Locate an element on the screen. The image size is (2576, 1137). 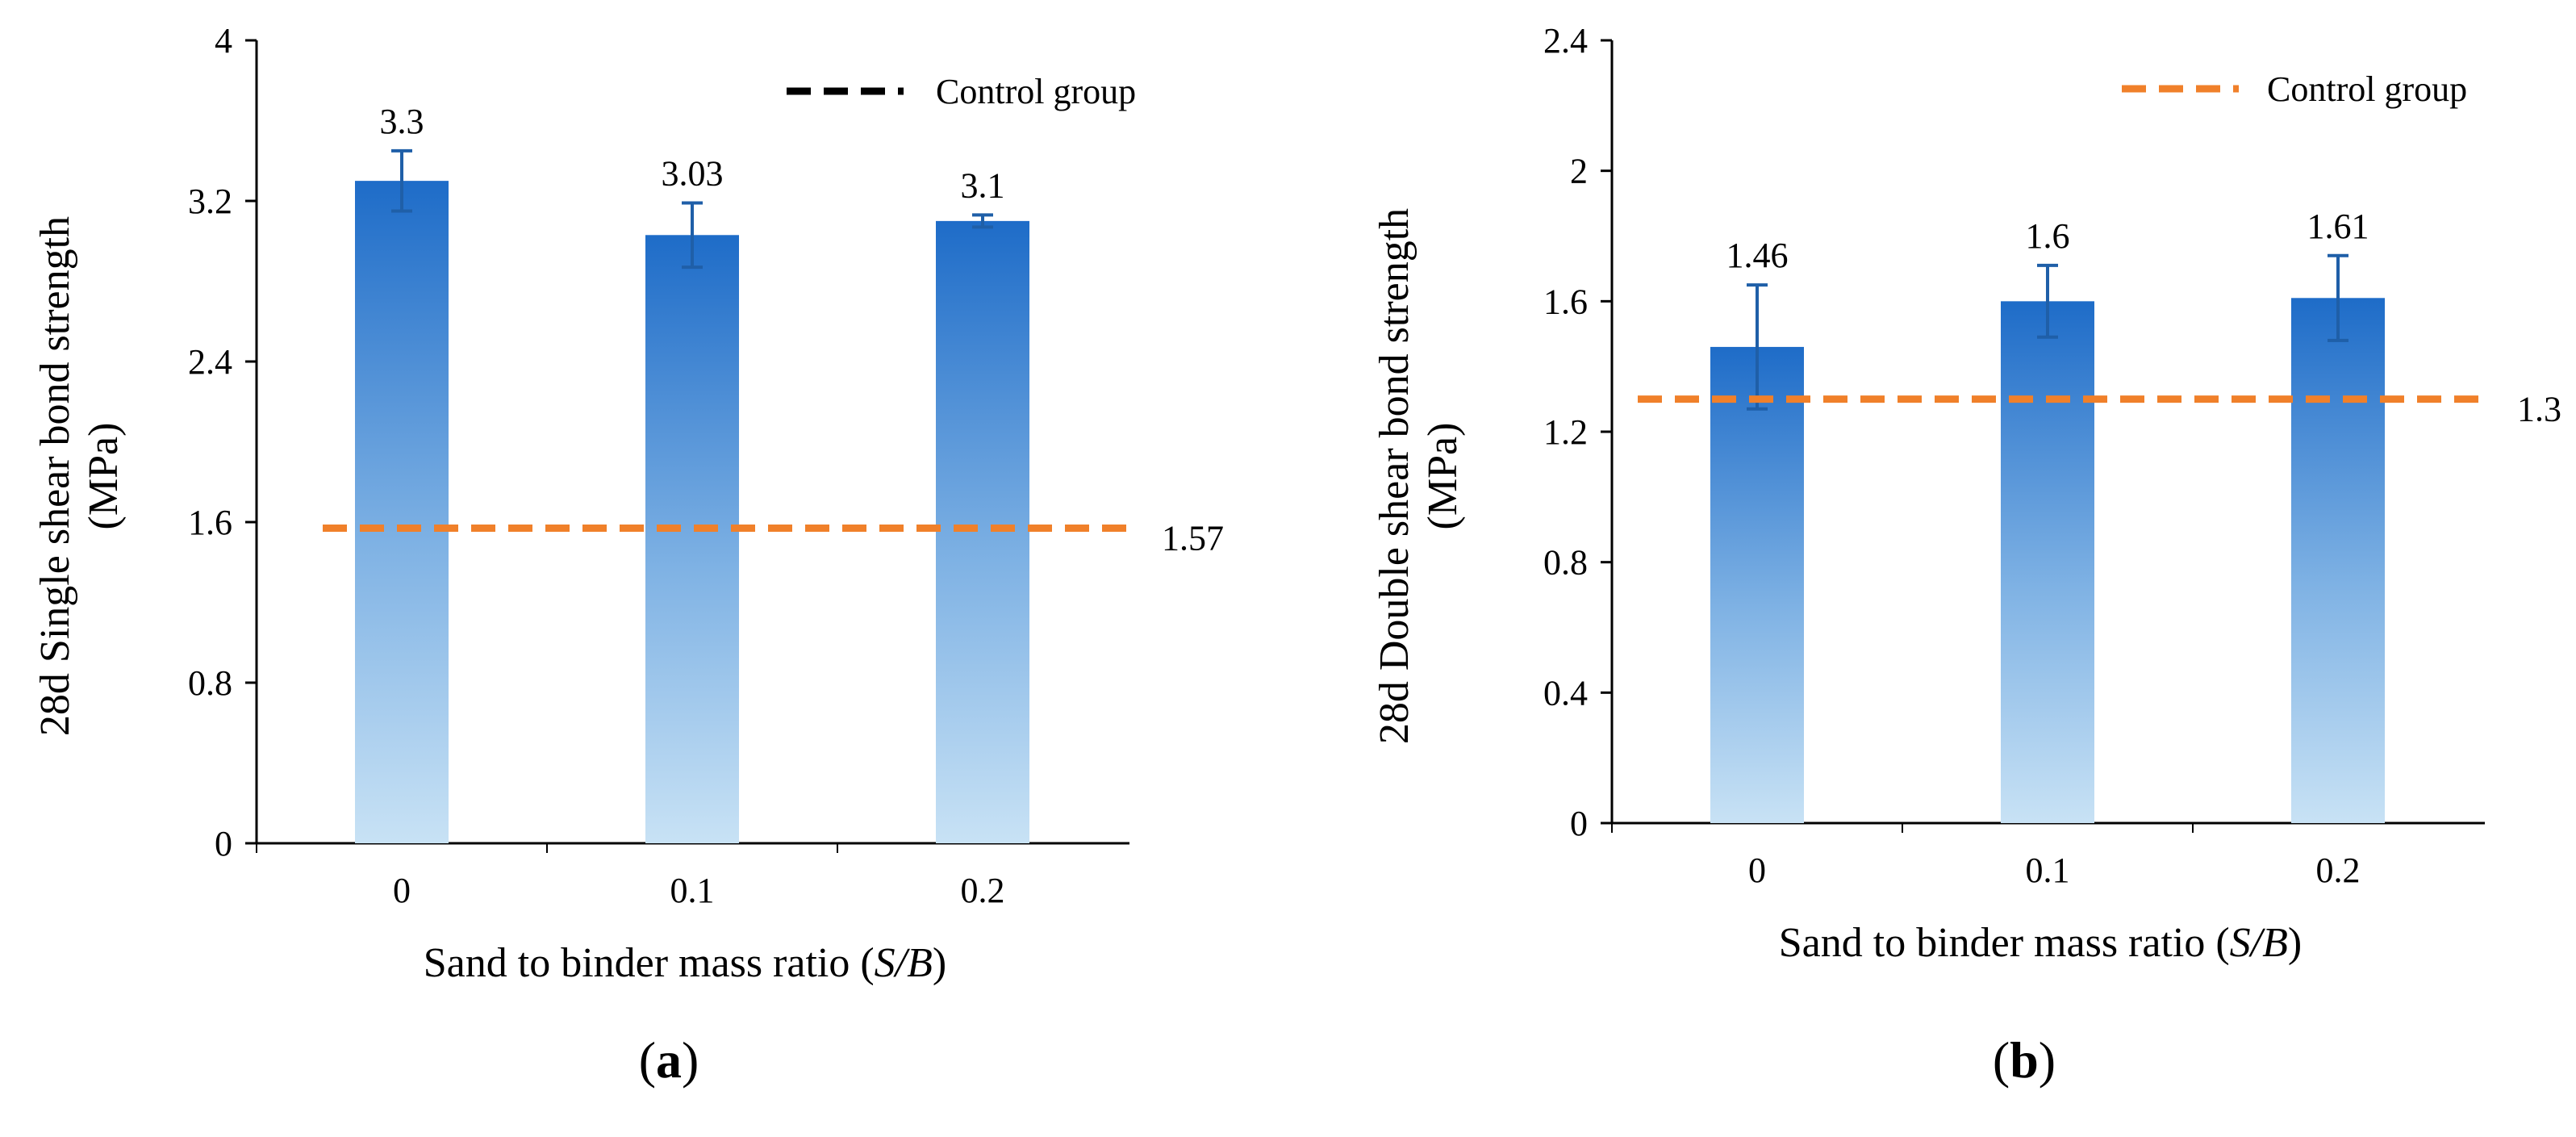
panel-label-b: (b) is located at coordinates (2024, 1060).